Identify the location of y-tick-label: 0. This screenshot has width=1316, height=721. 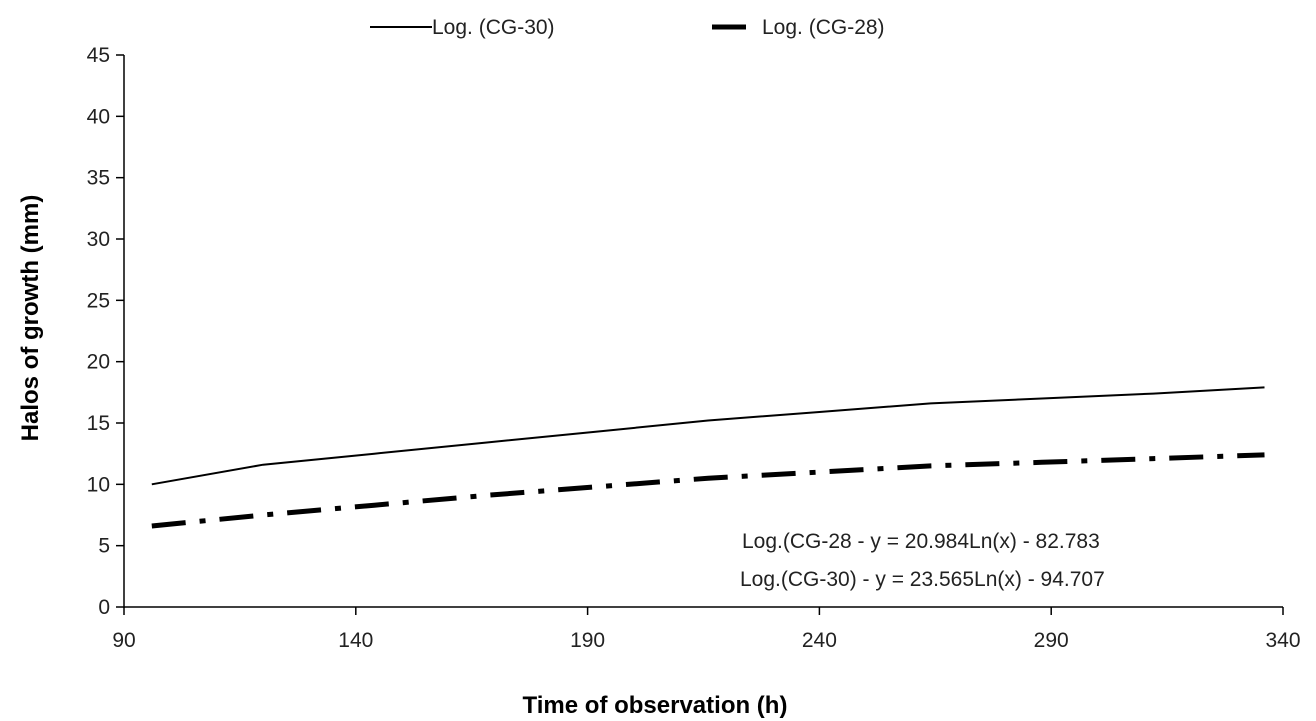
(104, 607).